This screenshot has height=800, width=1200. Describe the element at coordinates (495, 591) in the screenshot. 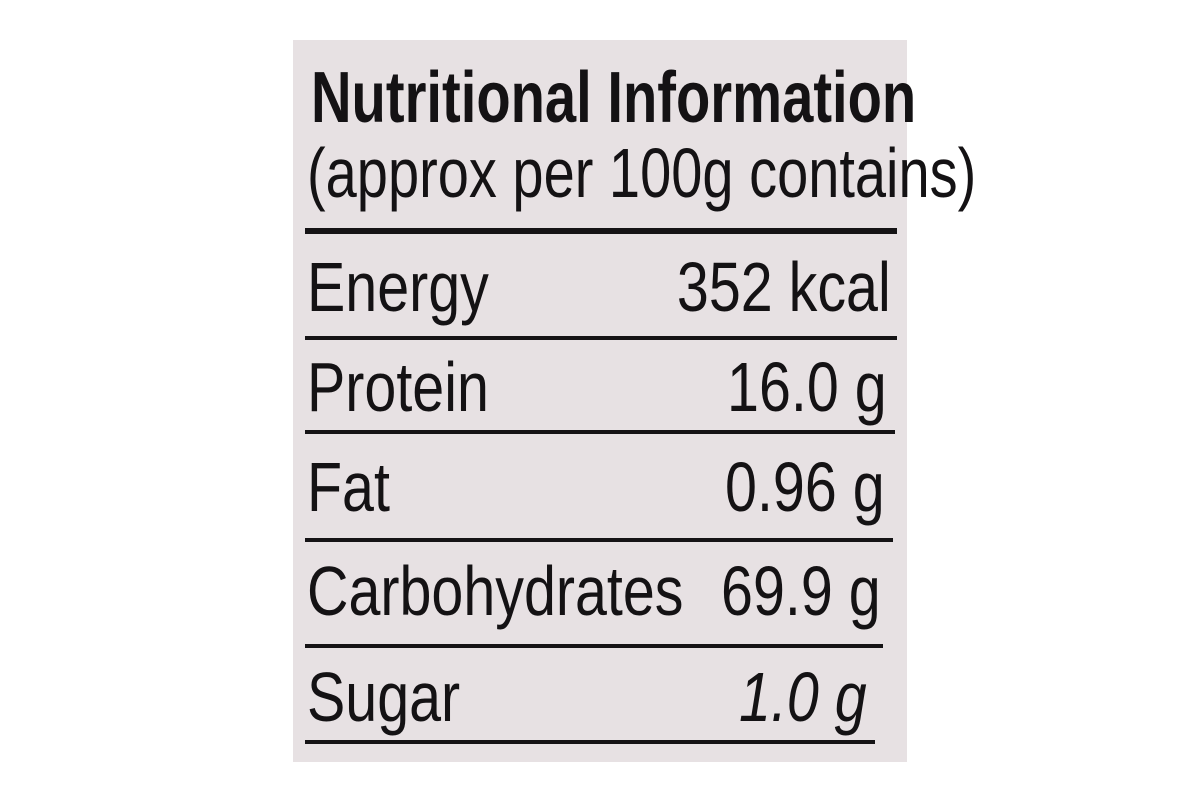

I see `nutrient-name: Carbohydrates` at that location.